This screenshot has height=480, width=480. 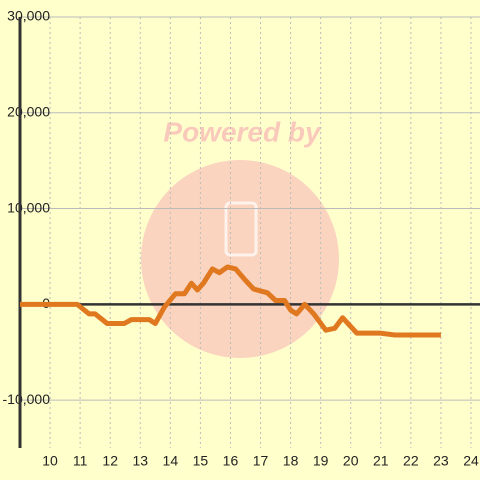 I want to click on x-tick-label: 17, so click(x=261, y=461).